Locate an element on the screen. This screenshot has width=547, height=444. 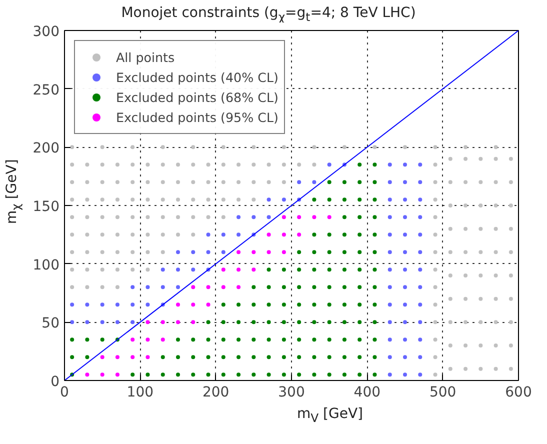
y-tick-label: 200 is located at coordinates (46, 148).